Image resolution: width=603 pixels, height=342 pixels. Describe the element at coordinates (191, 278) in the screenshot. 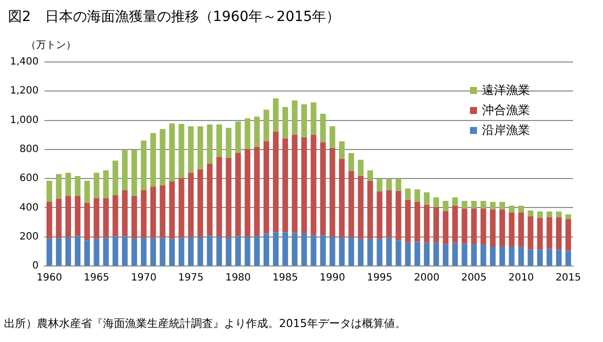

I see `x-tick-label: 1975` at that location.